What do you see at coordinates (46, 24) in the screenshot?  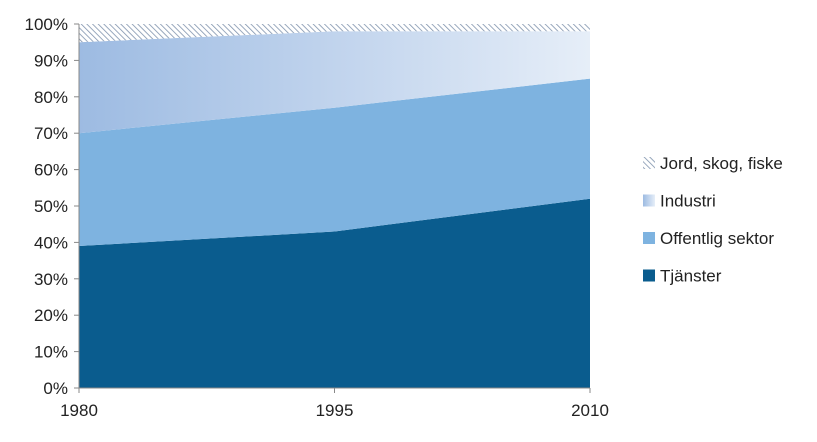 I see `y-tick-label: 100%` at bounding box center [46, 24].